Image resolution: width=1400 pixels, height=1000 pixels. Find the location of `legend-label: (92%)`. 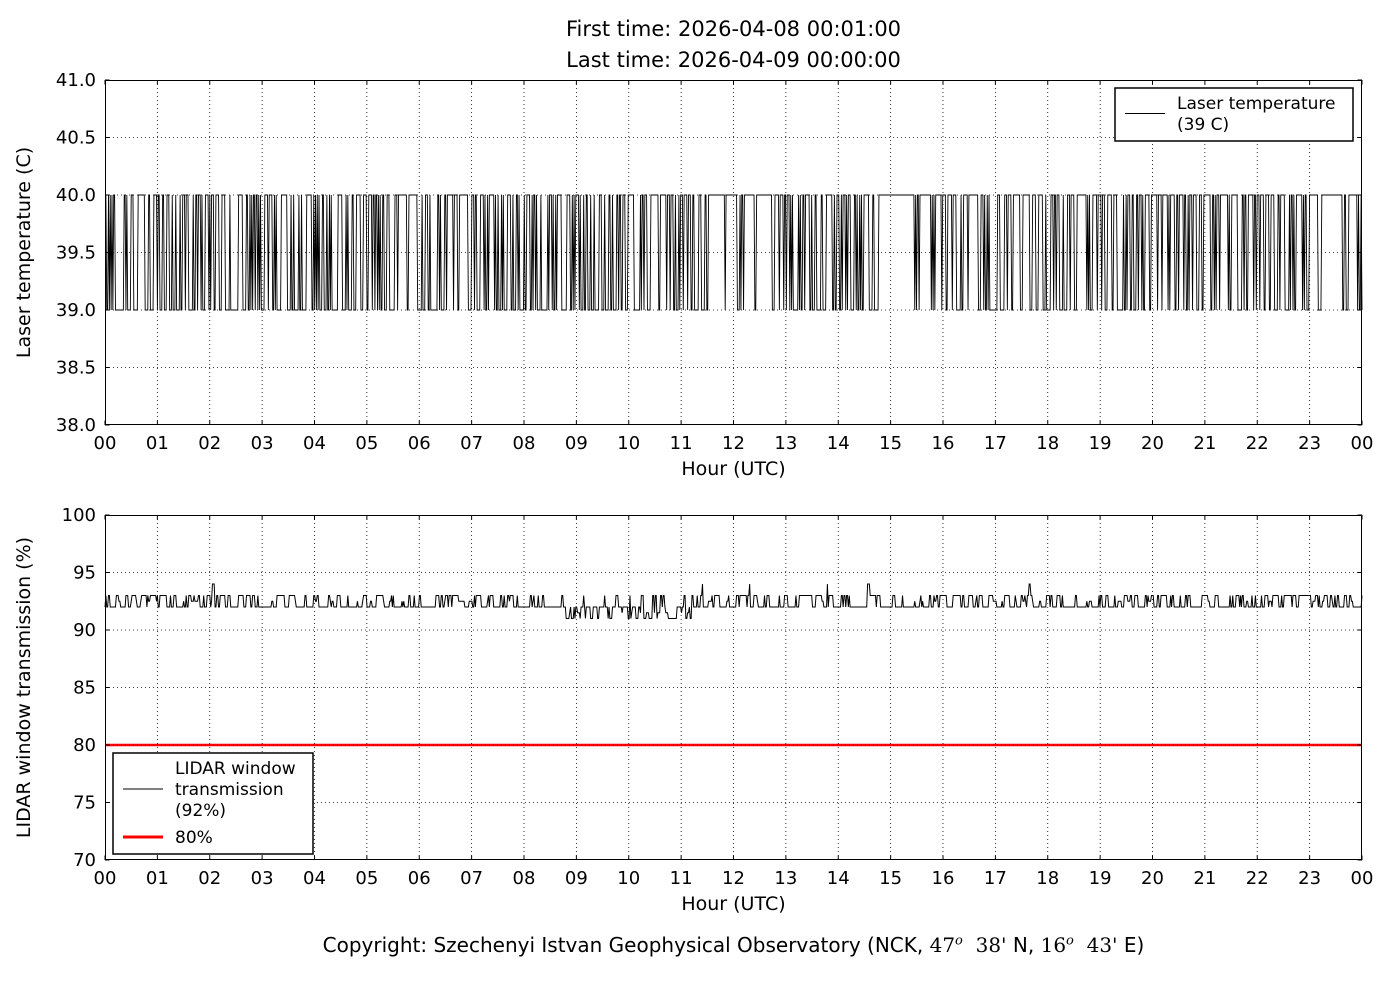

legend-label: (92%) is located at coordinates (200, 811).